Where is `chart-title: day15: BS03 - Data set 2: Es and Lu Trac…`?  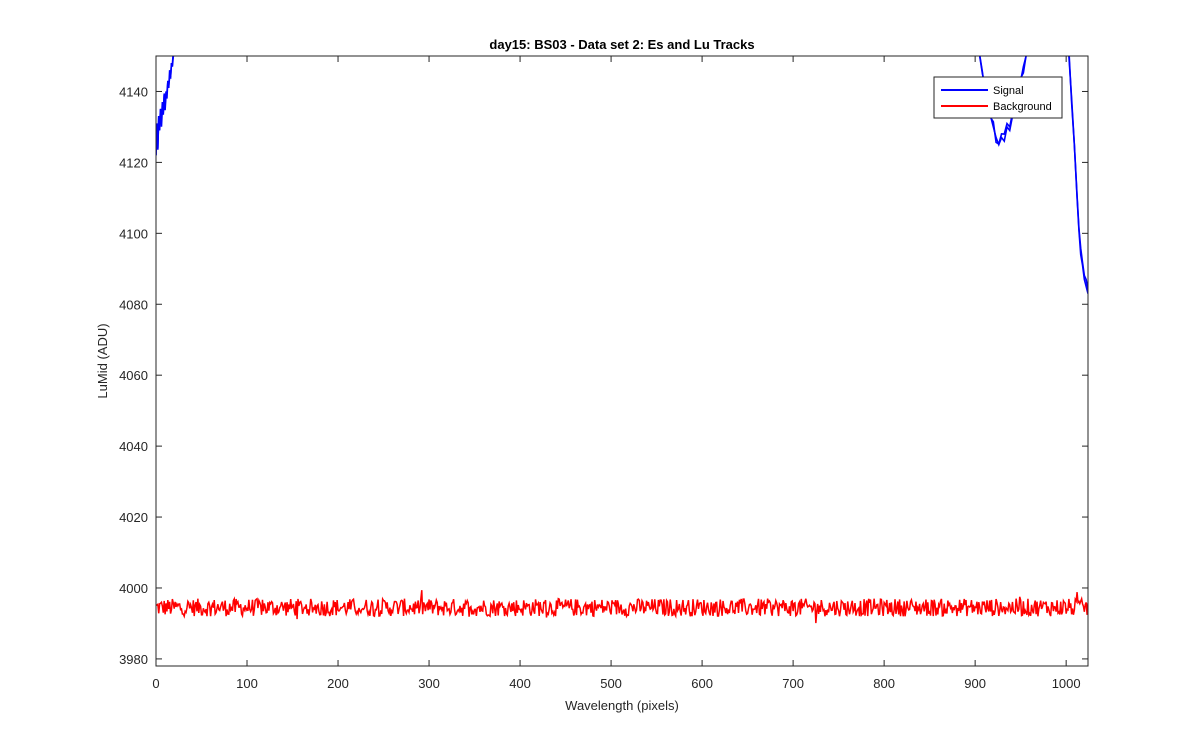
chart-title: day15: BS03 - Data set 2: Es and Lu Trac… is located at coordinates (621, 44).